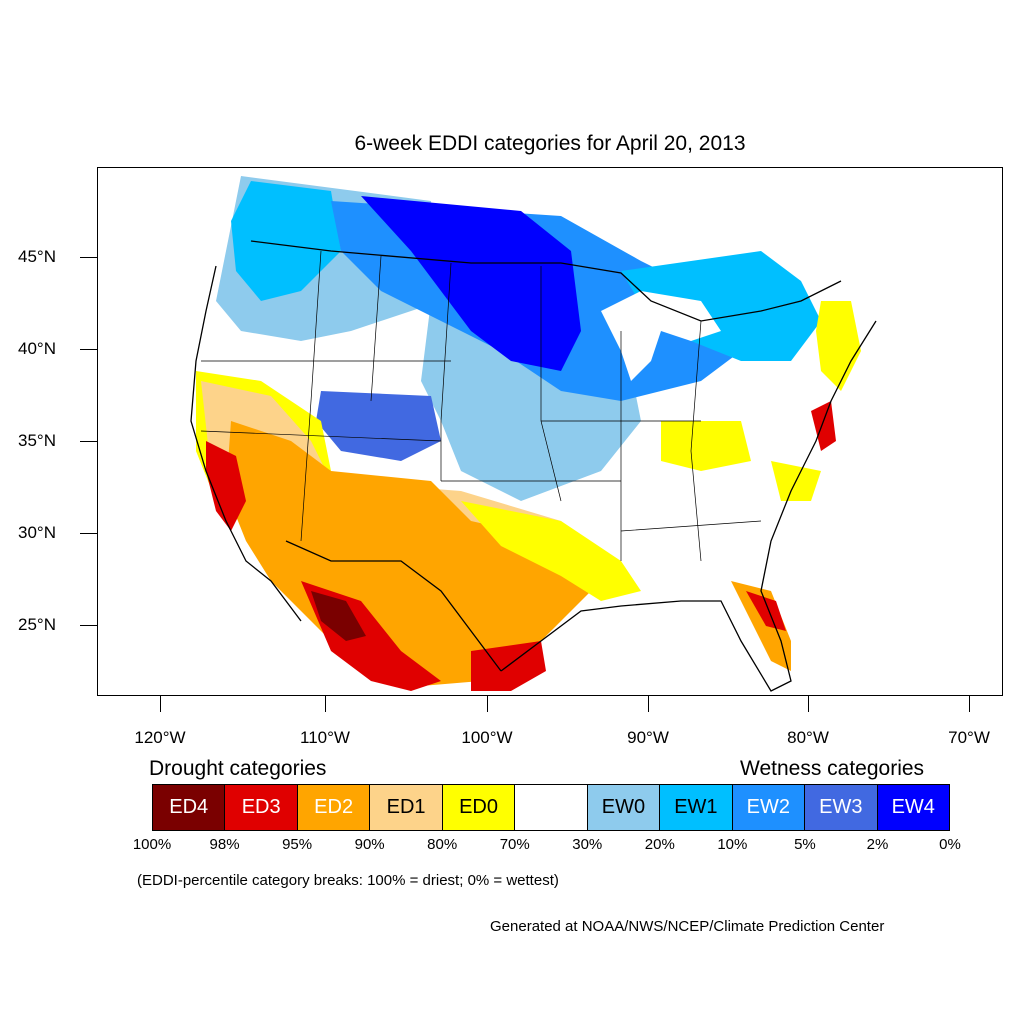 This screenshot has height=1024, width=1024. Describe the element at coordinates (913, 807) in the screenshot. I see `legend-box-ew4: EW4` at that location.